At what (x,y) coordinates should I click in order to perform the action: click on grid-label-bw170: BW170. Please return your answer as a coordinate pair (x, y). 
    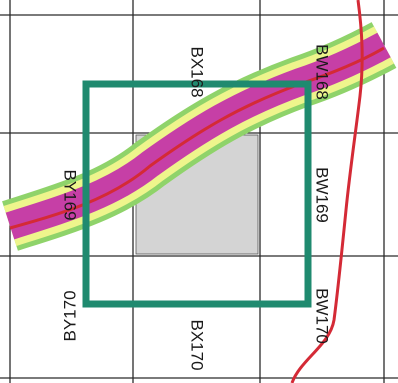
    Looking at the image, I should click on (322, 316).